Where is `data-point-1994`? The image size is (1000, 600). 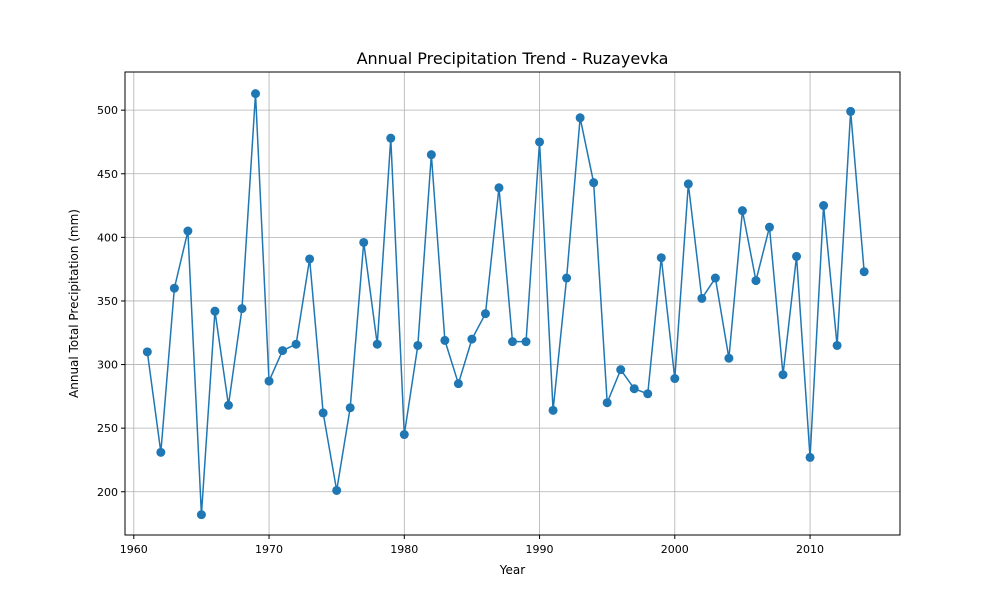
data-point-1994 is located at coordinates (594, 183).